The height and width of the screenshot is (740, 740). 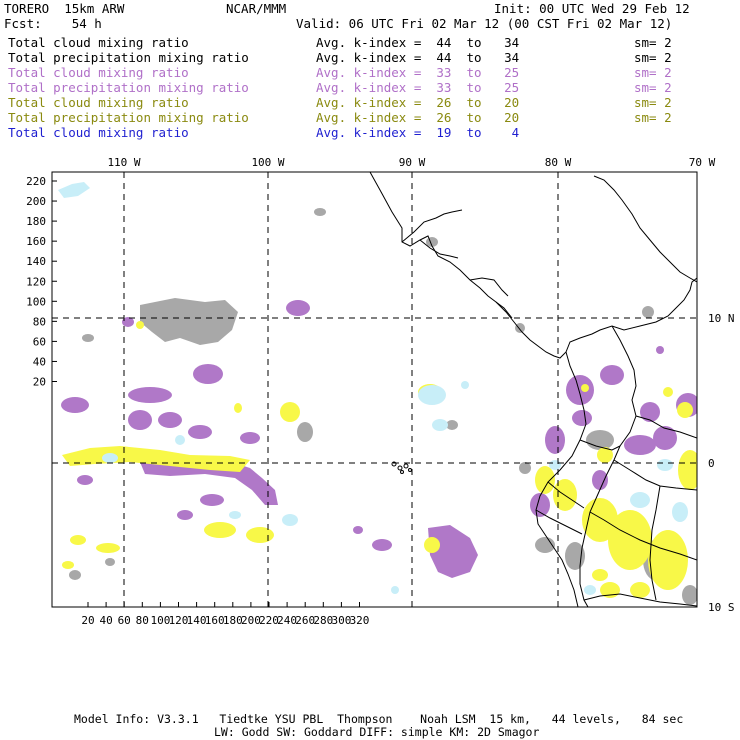 What do you see at coordinates (592, 8) in the screenshot?
I see `init-time: Init: 00 UTC Wed 29 Feb 12` at bounding box center [592, 8].